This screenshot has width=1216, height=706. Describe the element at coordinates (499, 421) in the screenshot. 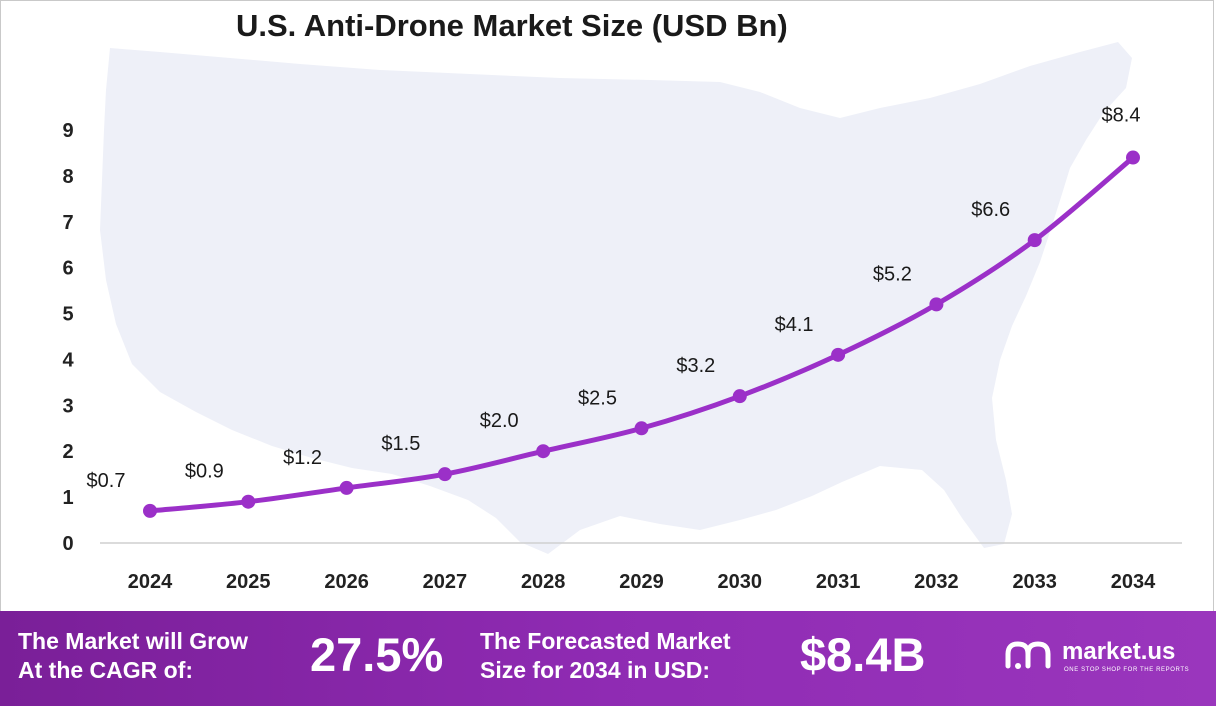

I see `data-label: $2.0` at that location.